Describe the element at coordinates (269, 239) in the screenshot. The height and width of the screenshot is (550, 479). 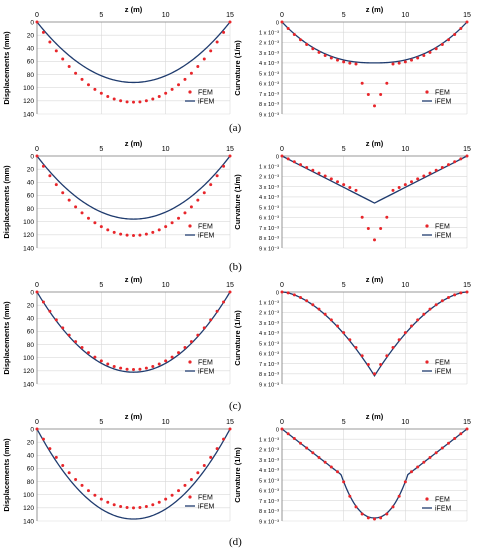
I see `y-tick-label: 8 x 10⁻³` at that location.